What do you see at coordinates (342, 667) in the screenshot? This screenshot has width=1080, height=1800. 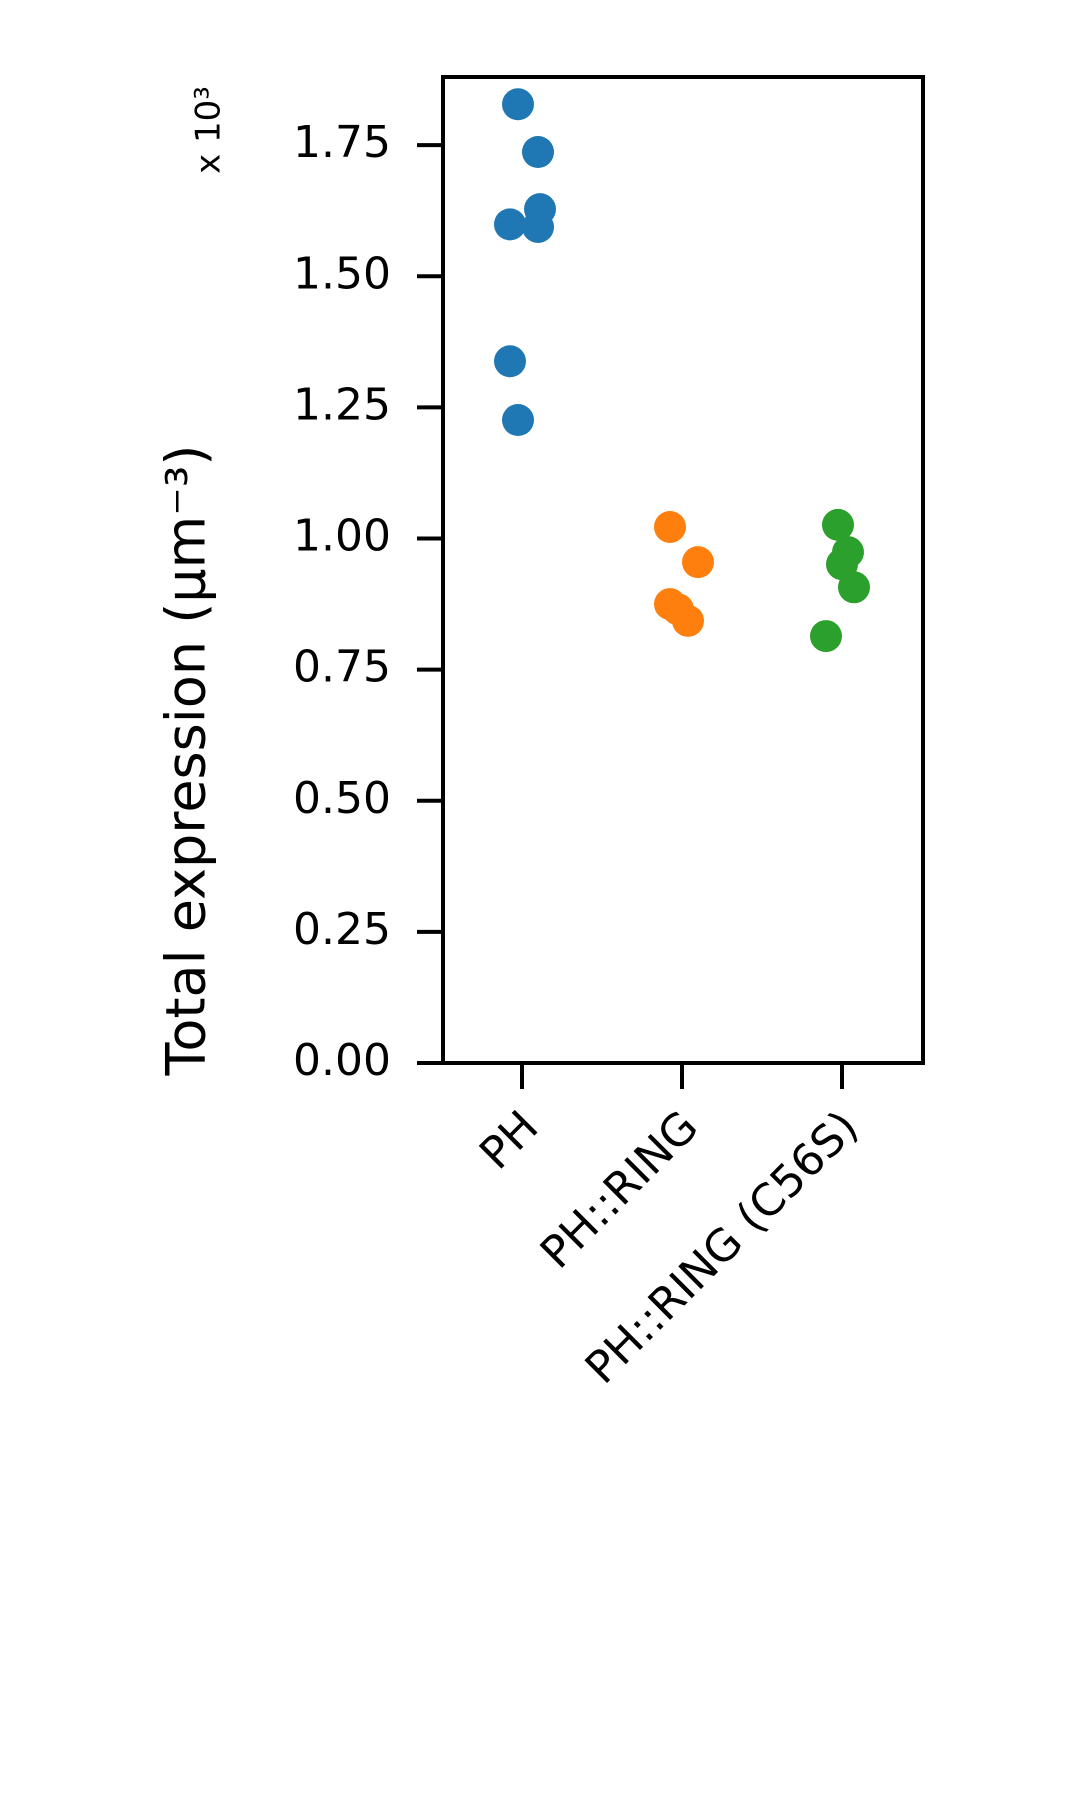 I see `y-tick-label: 0.75` at bounding box center [342, 667].